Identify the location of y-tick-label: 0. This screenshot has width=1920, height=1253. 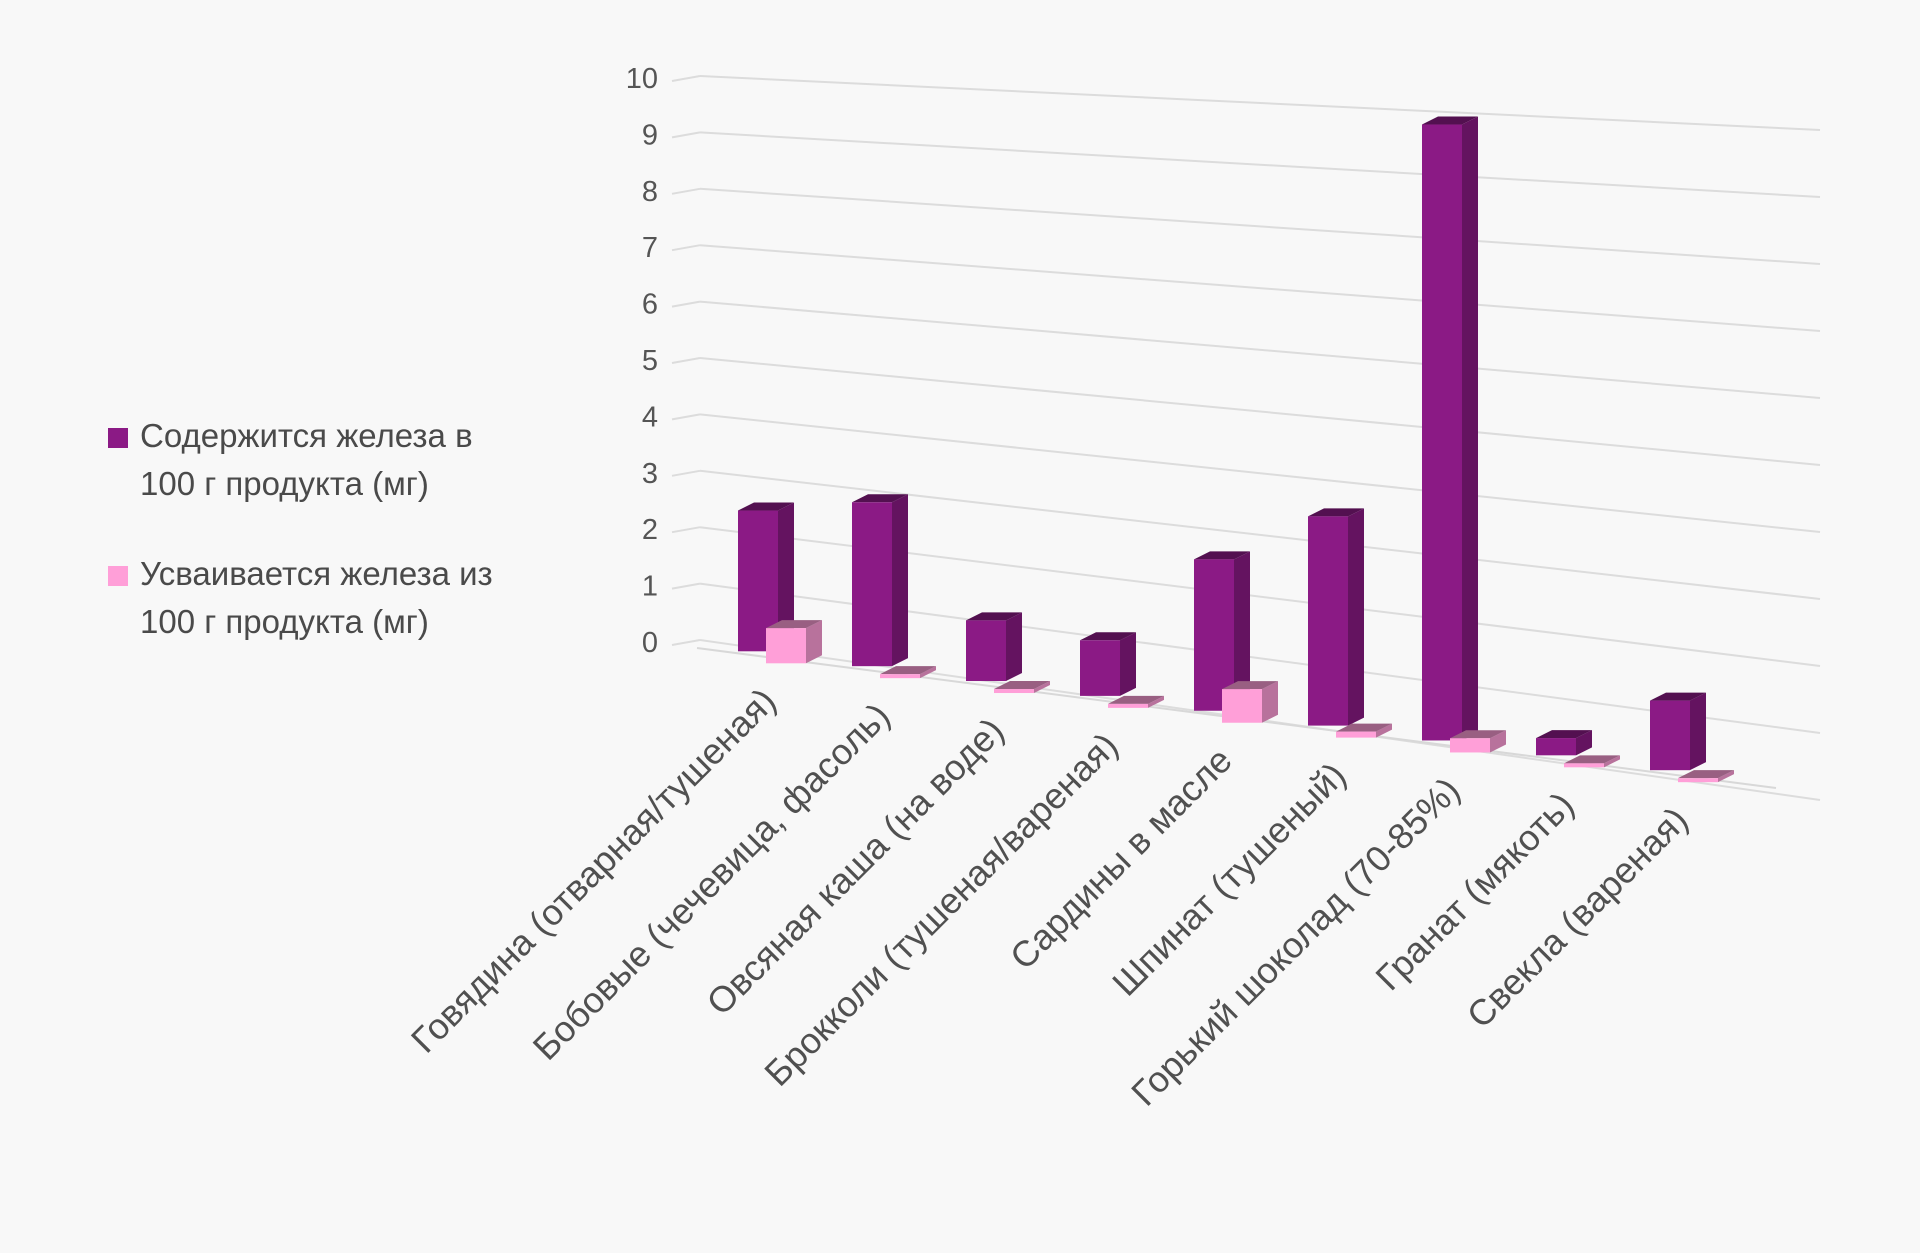
(650, 643).